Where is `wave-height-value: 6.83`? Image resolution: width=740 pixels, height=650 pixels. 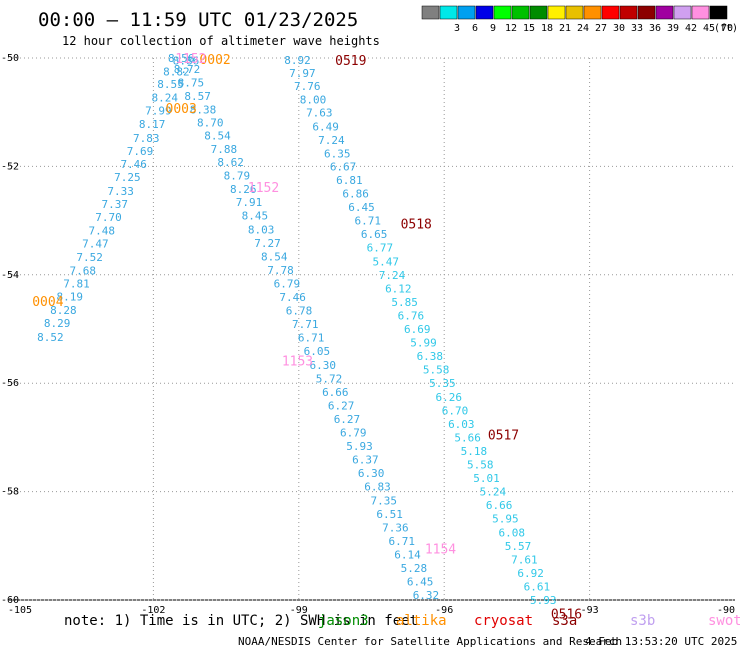 wave-height-value: 6.83 is located at coordinates (377, 487).